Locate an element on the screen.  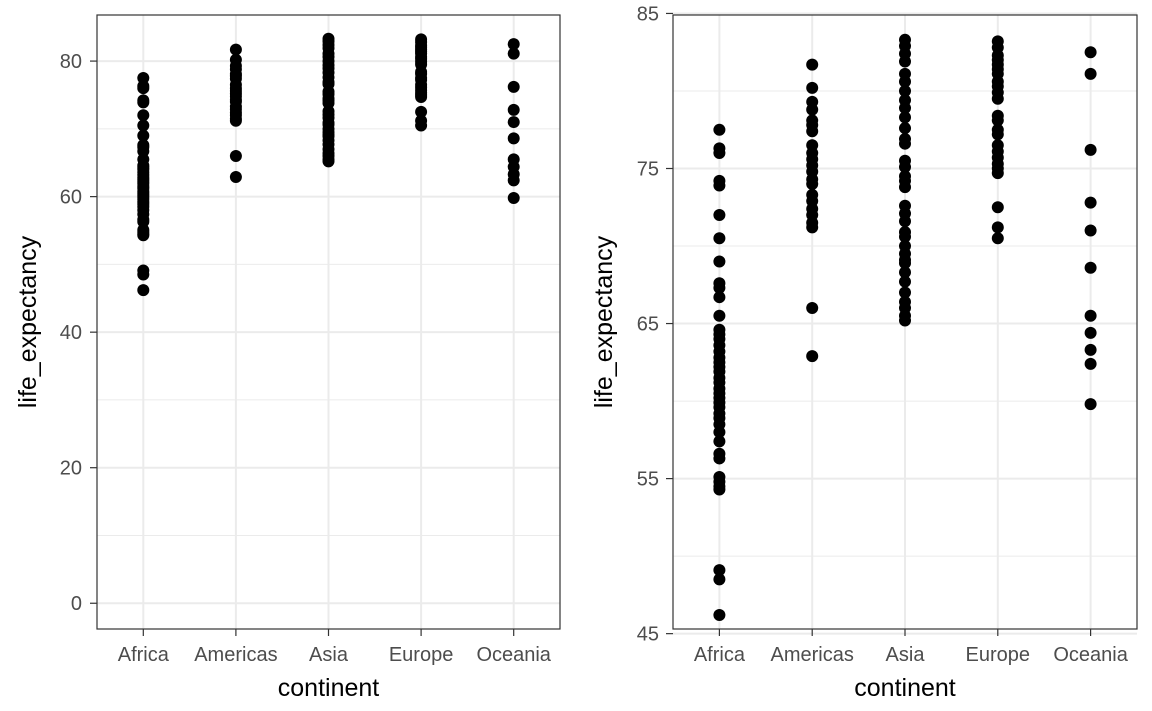
y-tick-label: 40 is located at coordinates (71, 333).